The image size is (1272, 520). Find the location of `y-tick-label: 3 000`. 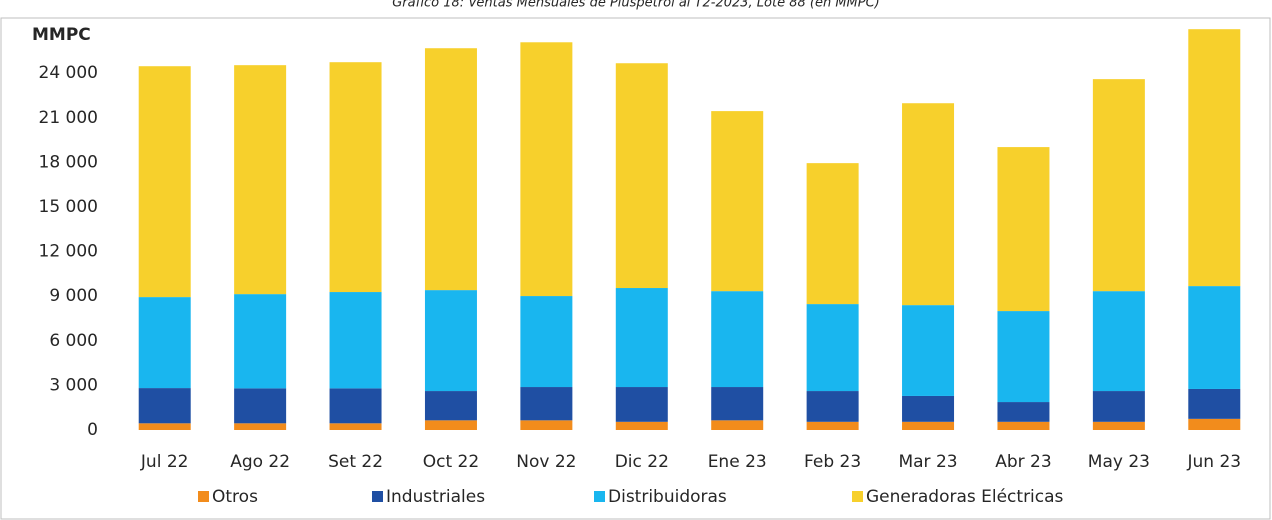

y-tick-label: 3 000 is located at coordinates (73, 385).